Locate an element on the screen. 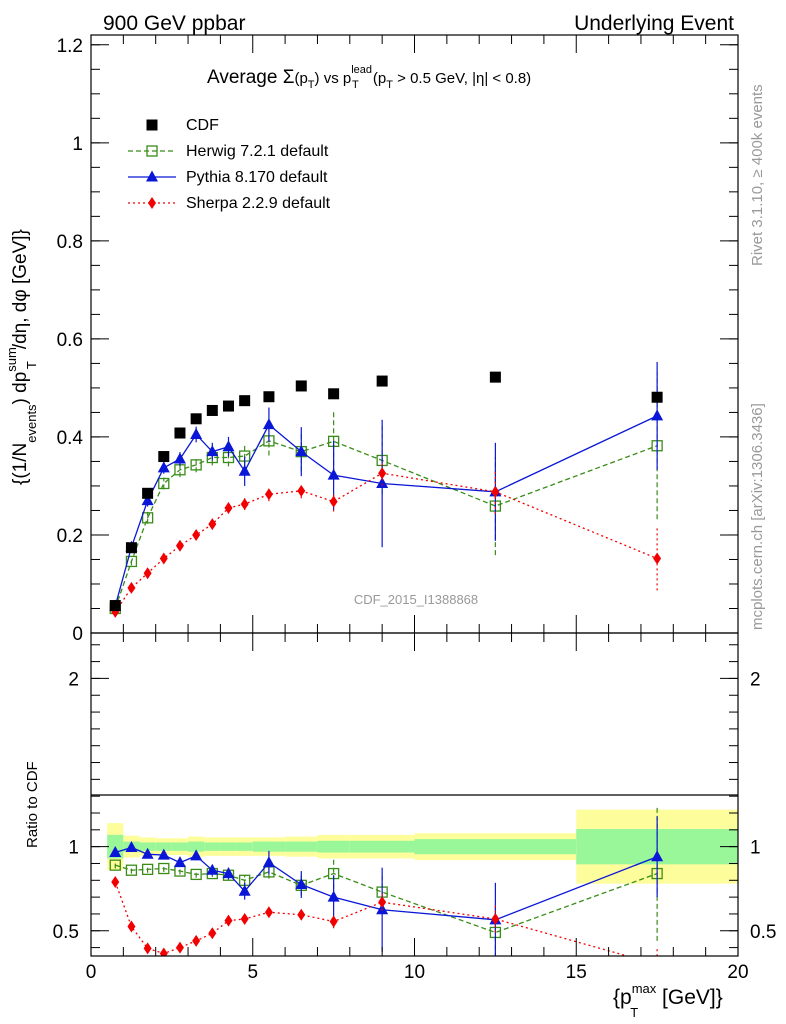 The width and height of the screenshot is (786, 1024). main-ytick-label: 0.6 is located at coordinates (70, 340).